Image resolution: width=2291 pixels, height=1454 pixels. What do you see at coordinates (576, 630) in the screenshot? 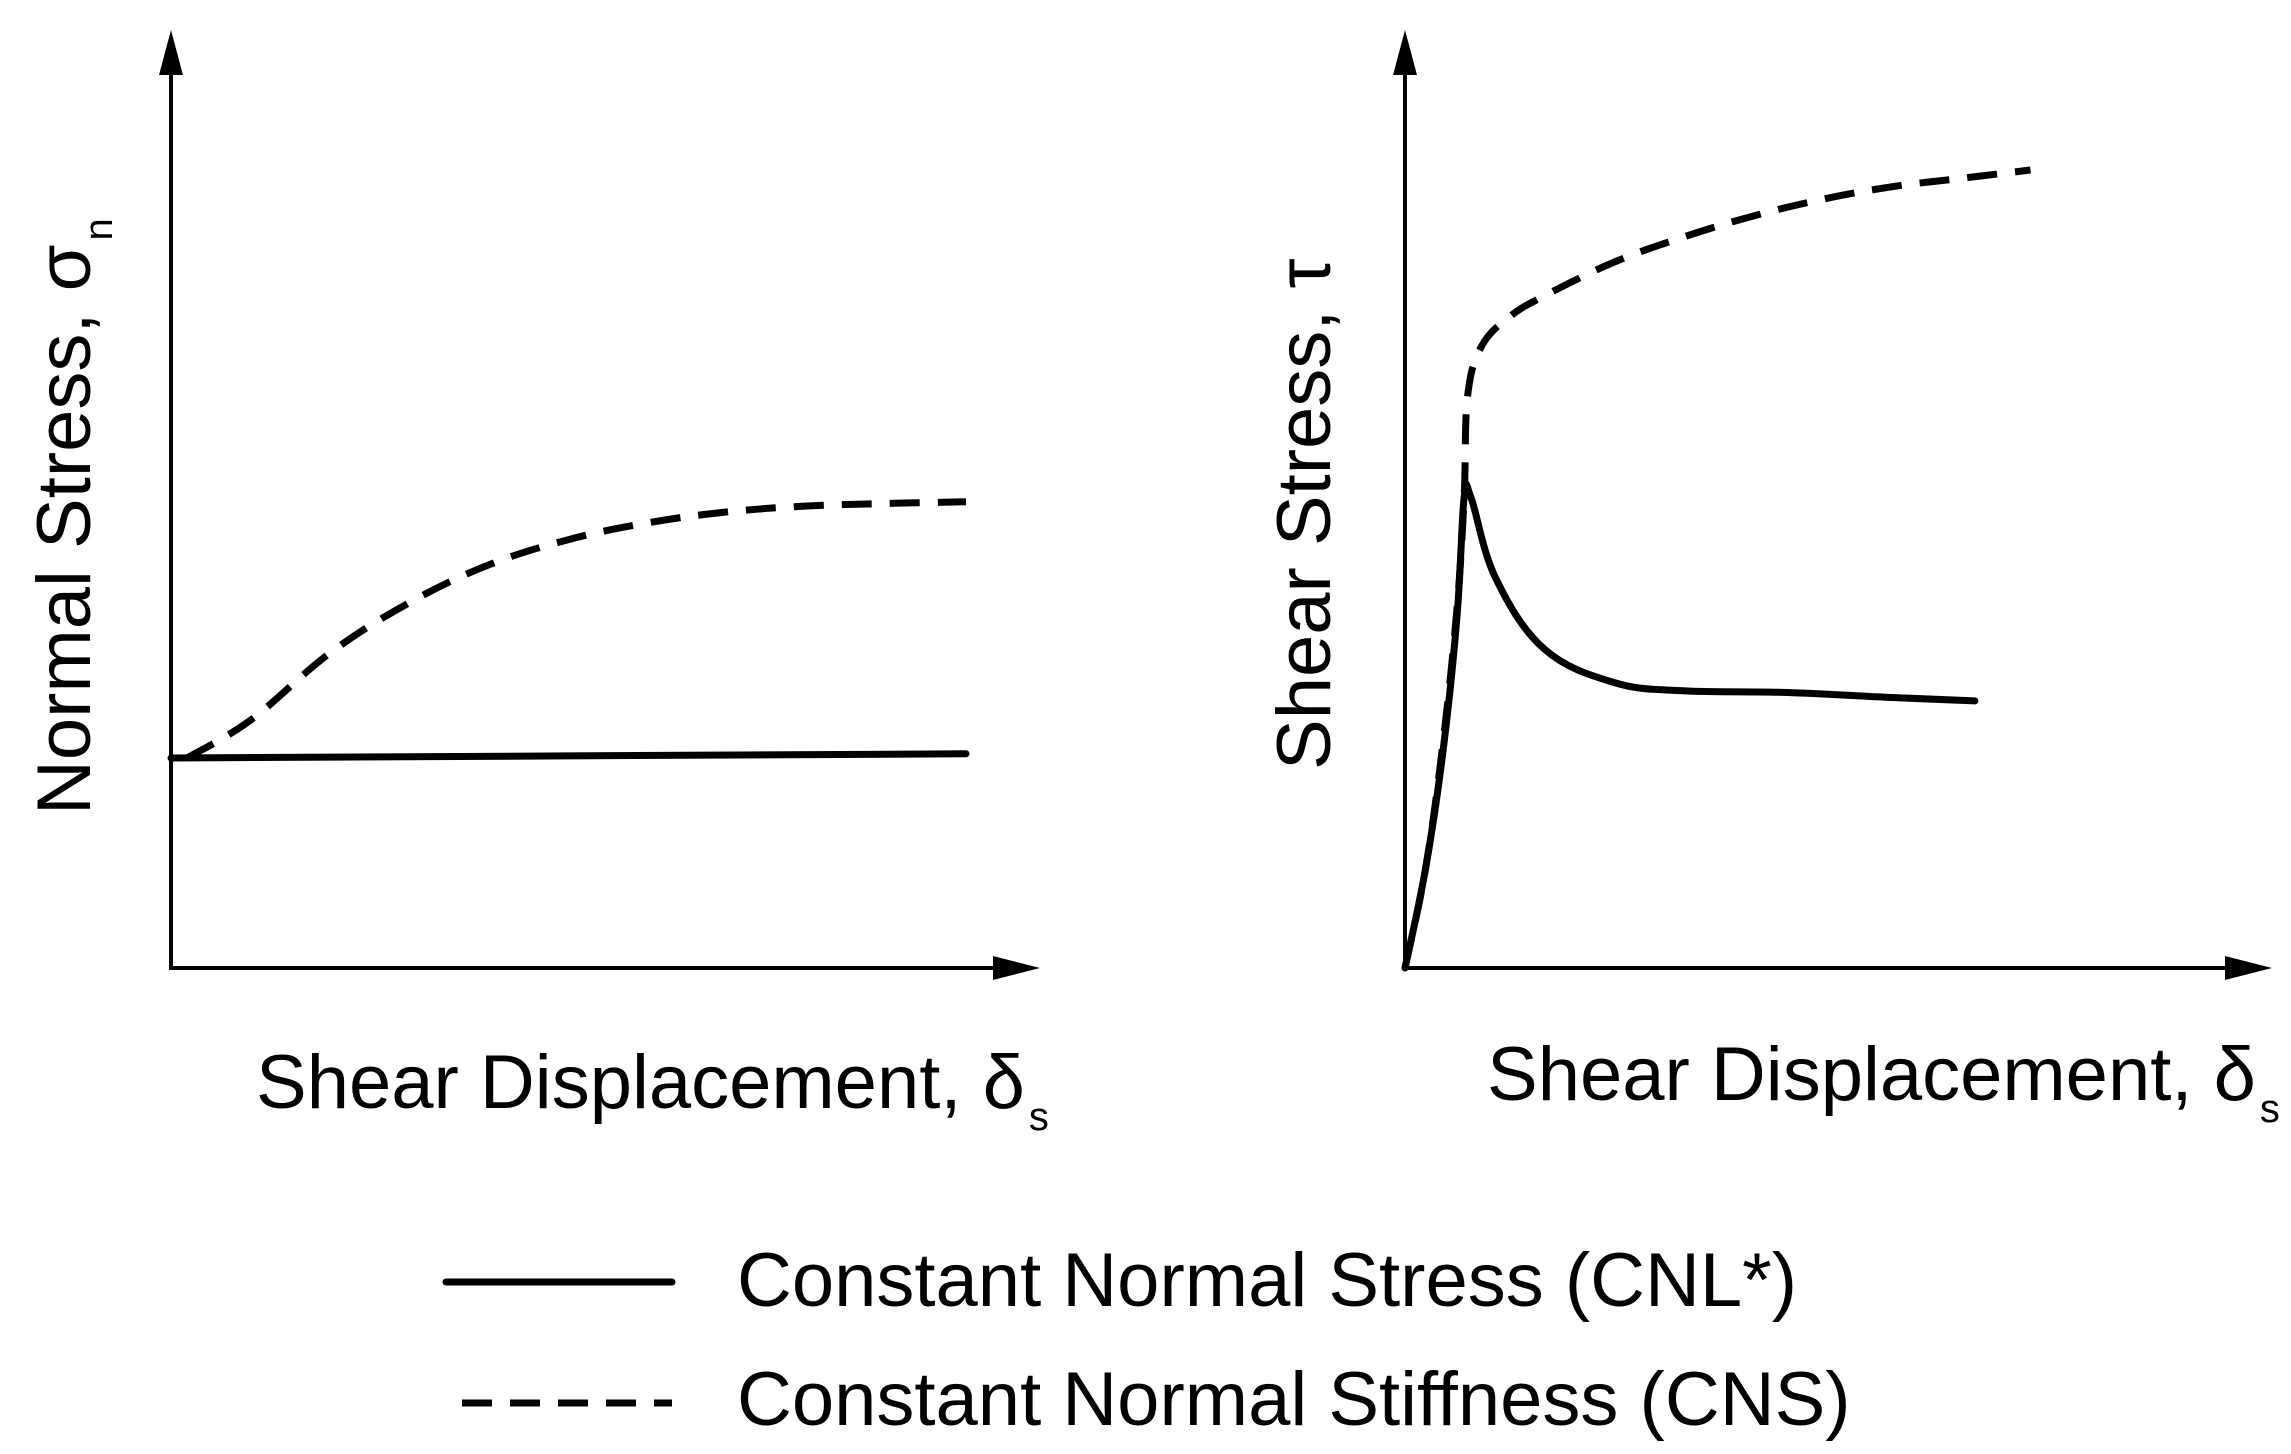
I see `left-series-cns-dashed-line` at bounding box center [576, 630].